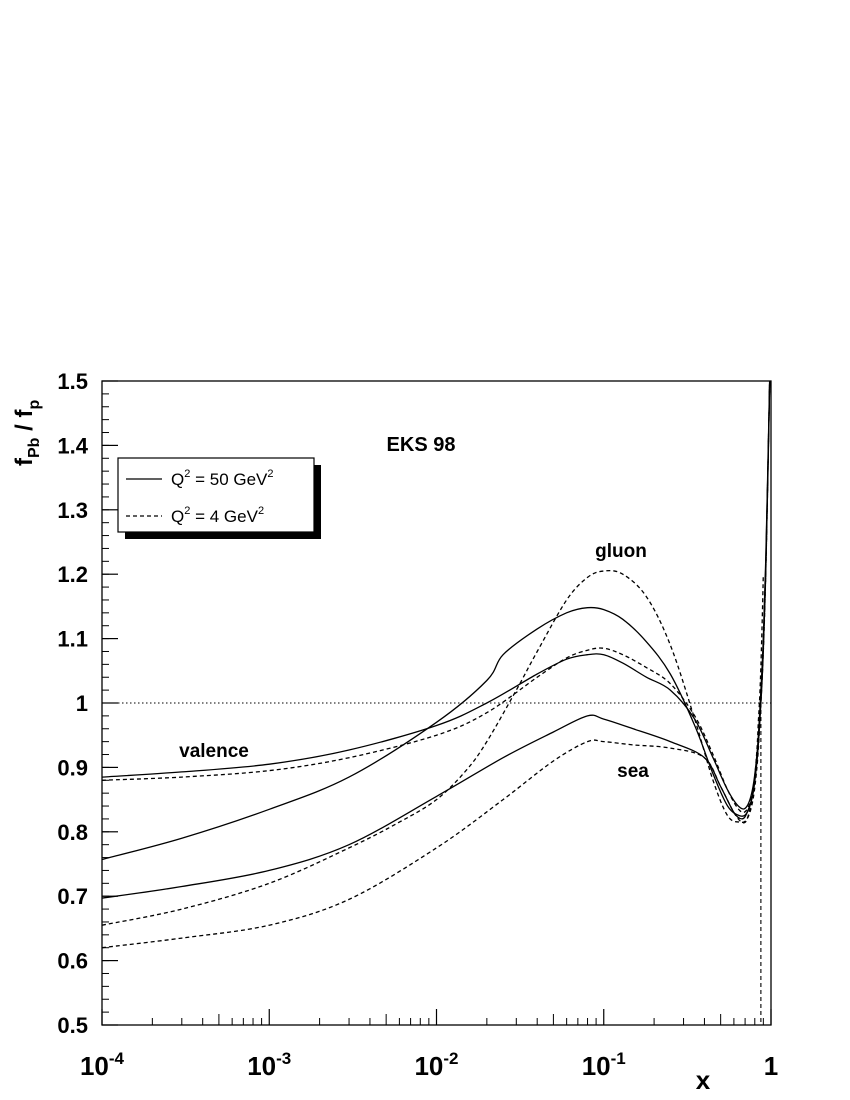 The width and height of the screenshot is (850, 1100). What do you see at coordinates (72, 445) in the screenshot?
I see `y-tick-label: 1.4` at bounding box center [72, 445].